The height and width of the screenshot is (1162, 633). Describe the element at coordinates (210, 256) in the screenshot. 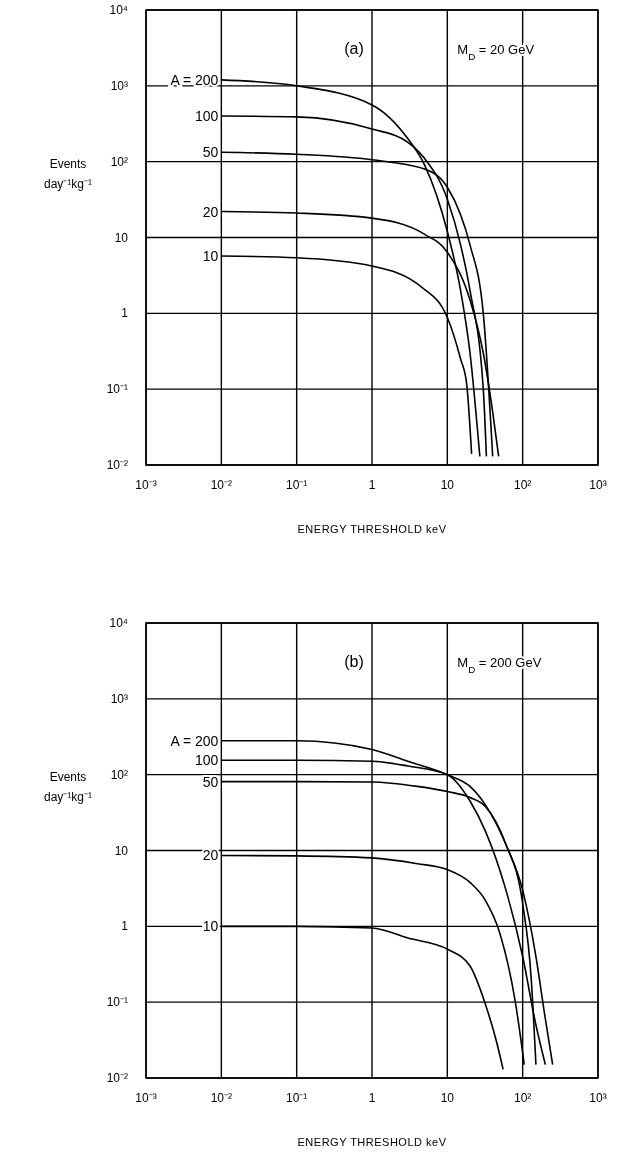

I see `series-label: 10` at that location.